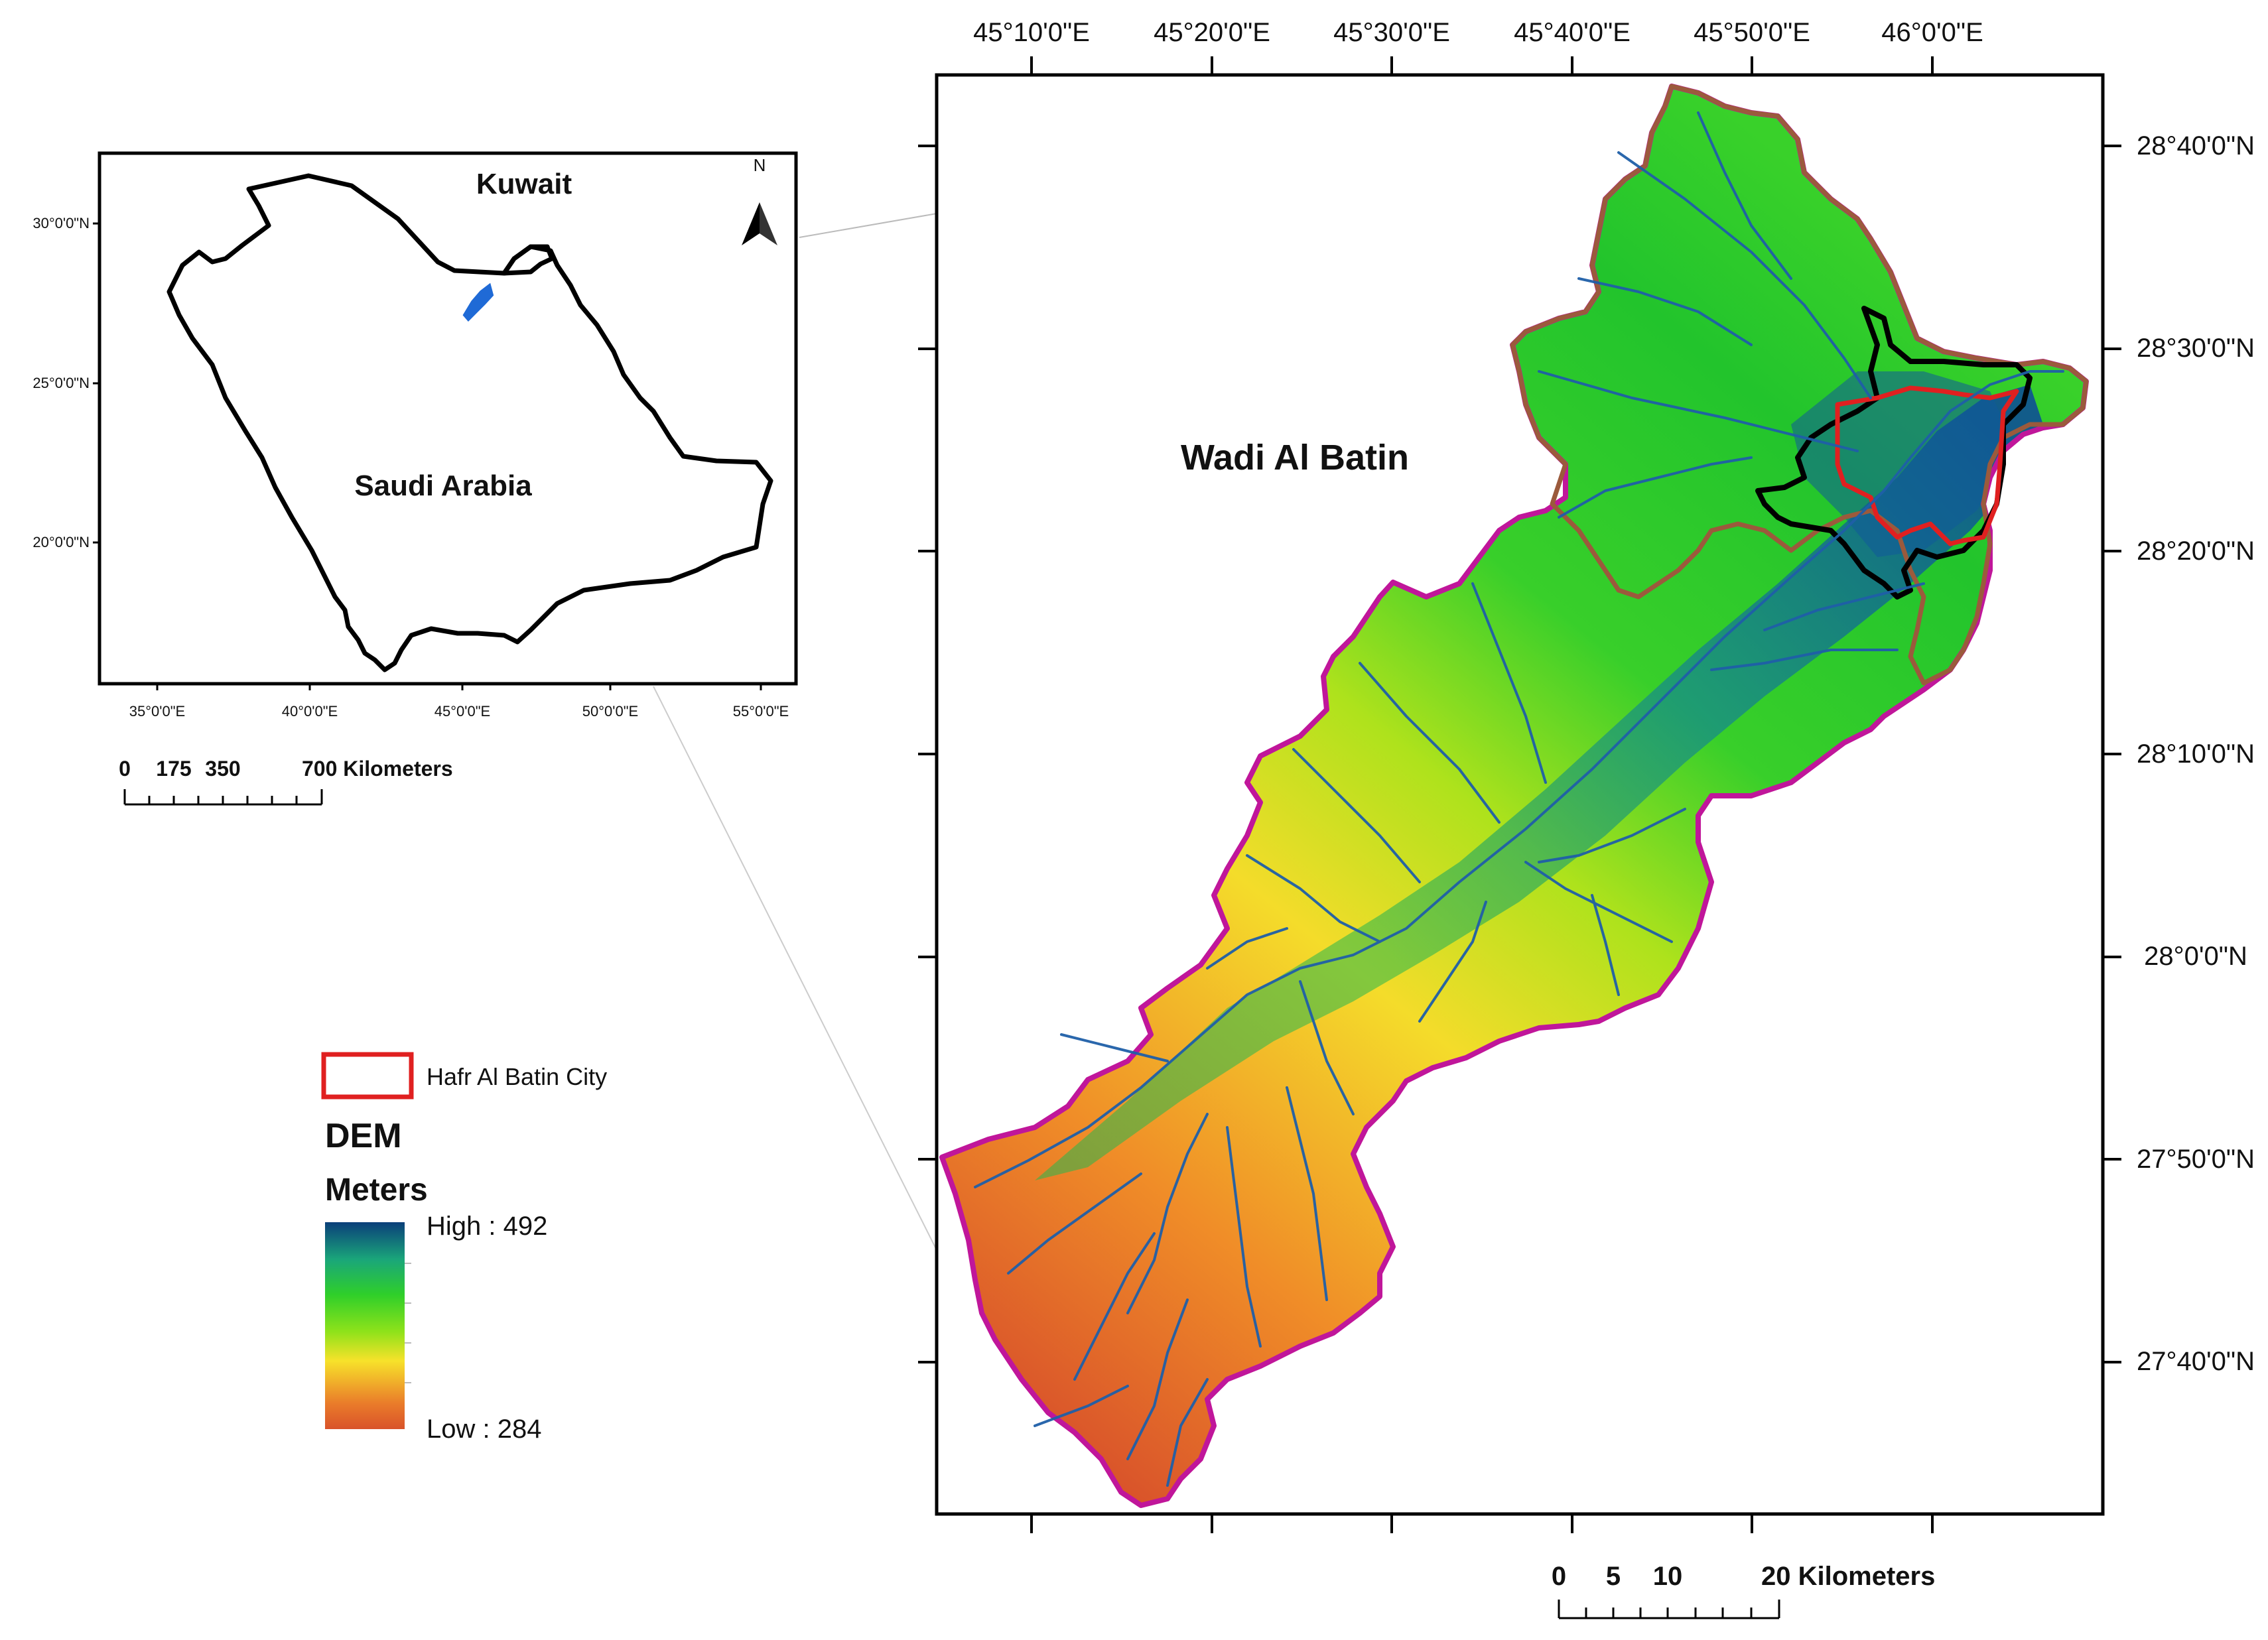 The image size is (2268, 1640). I want to click on inset-lat-ticks, so click(97, 383).